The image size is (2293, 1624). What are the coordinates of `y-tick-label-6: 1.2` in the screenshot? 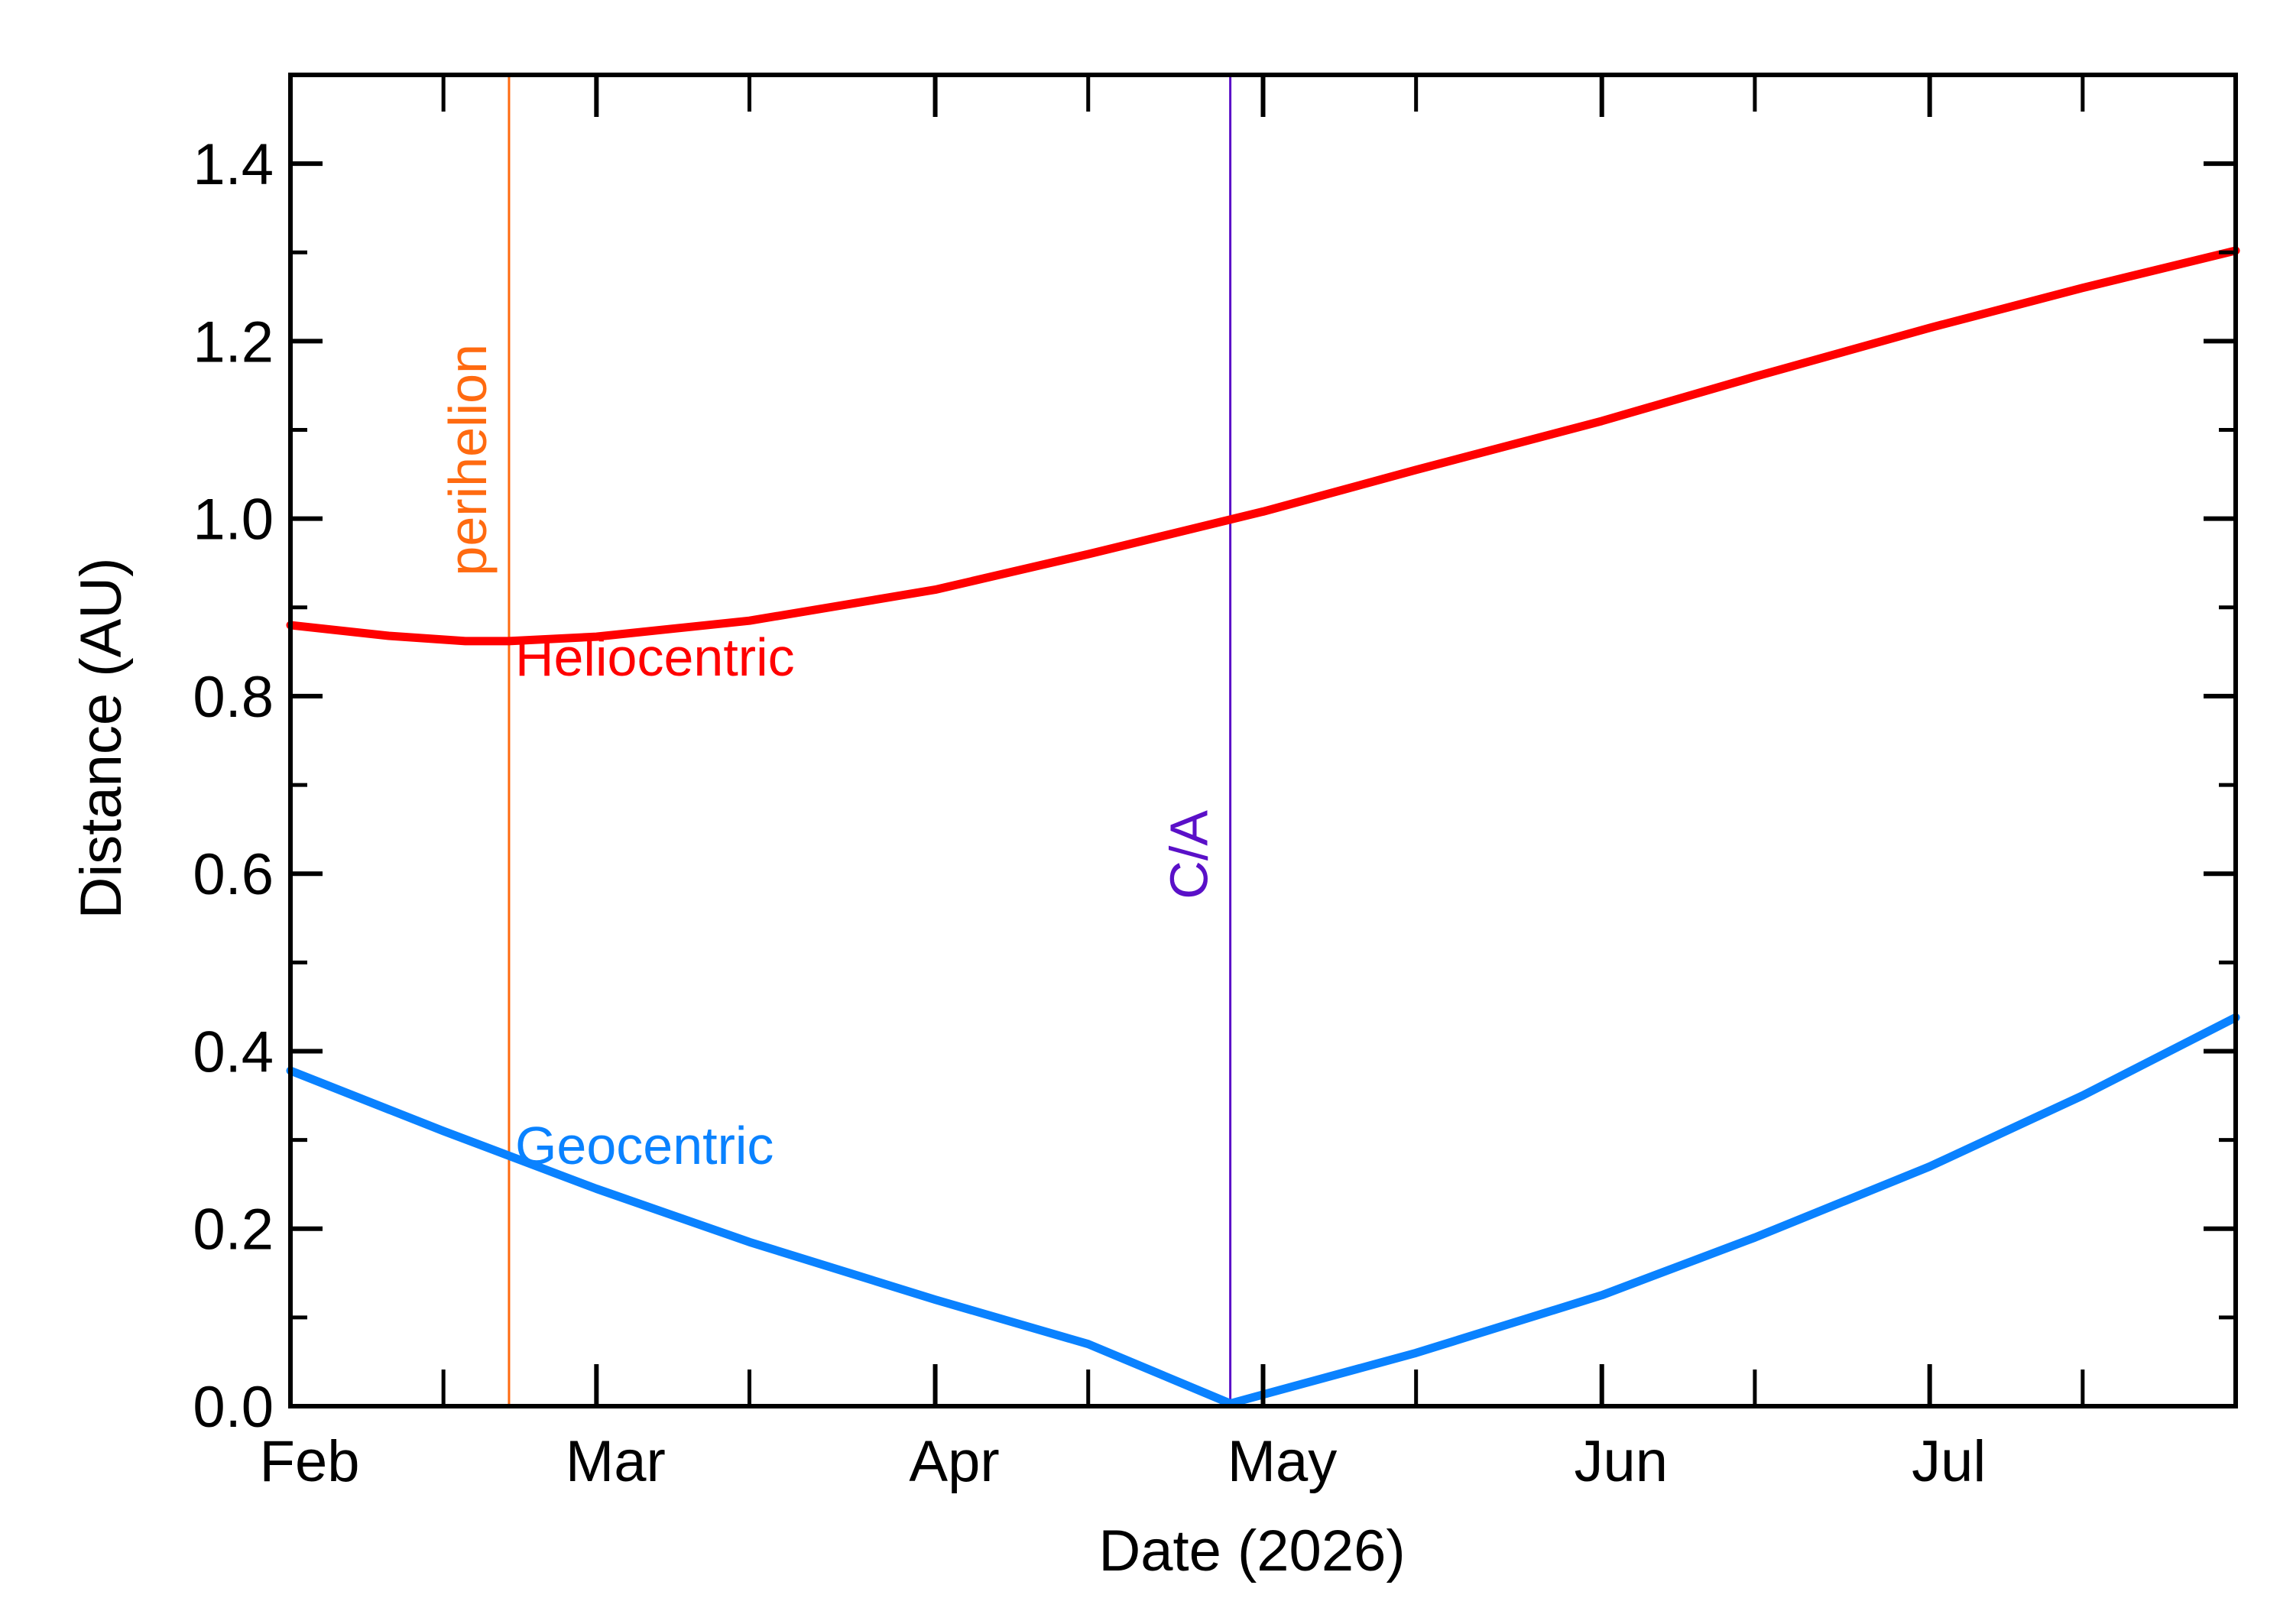 It's located at (233, 342).